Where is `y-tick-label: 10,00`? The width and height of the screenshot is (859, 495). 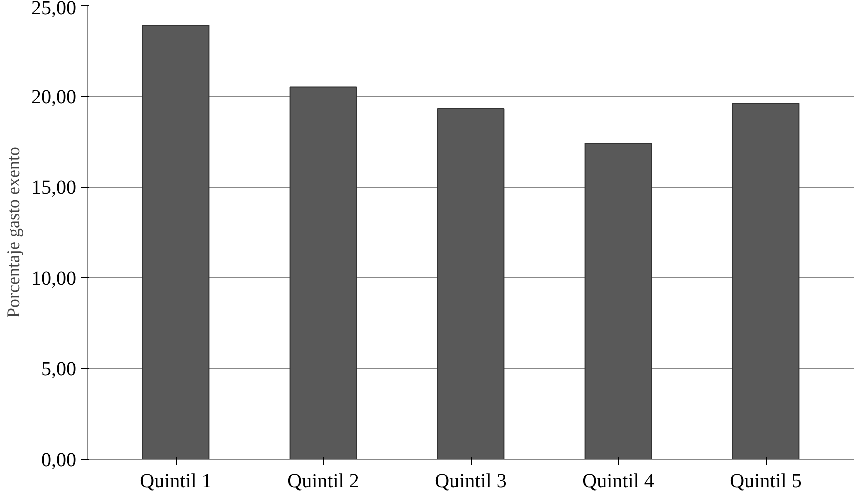
y-tick-label: 10,00 is located at coordinates (54, 279).